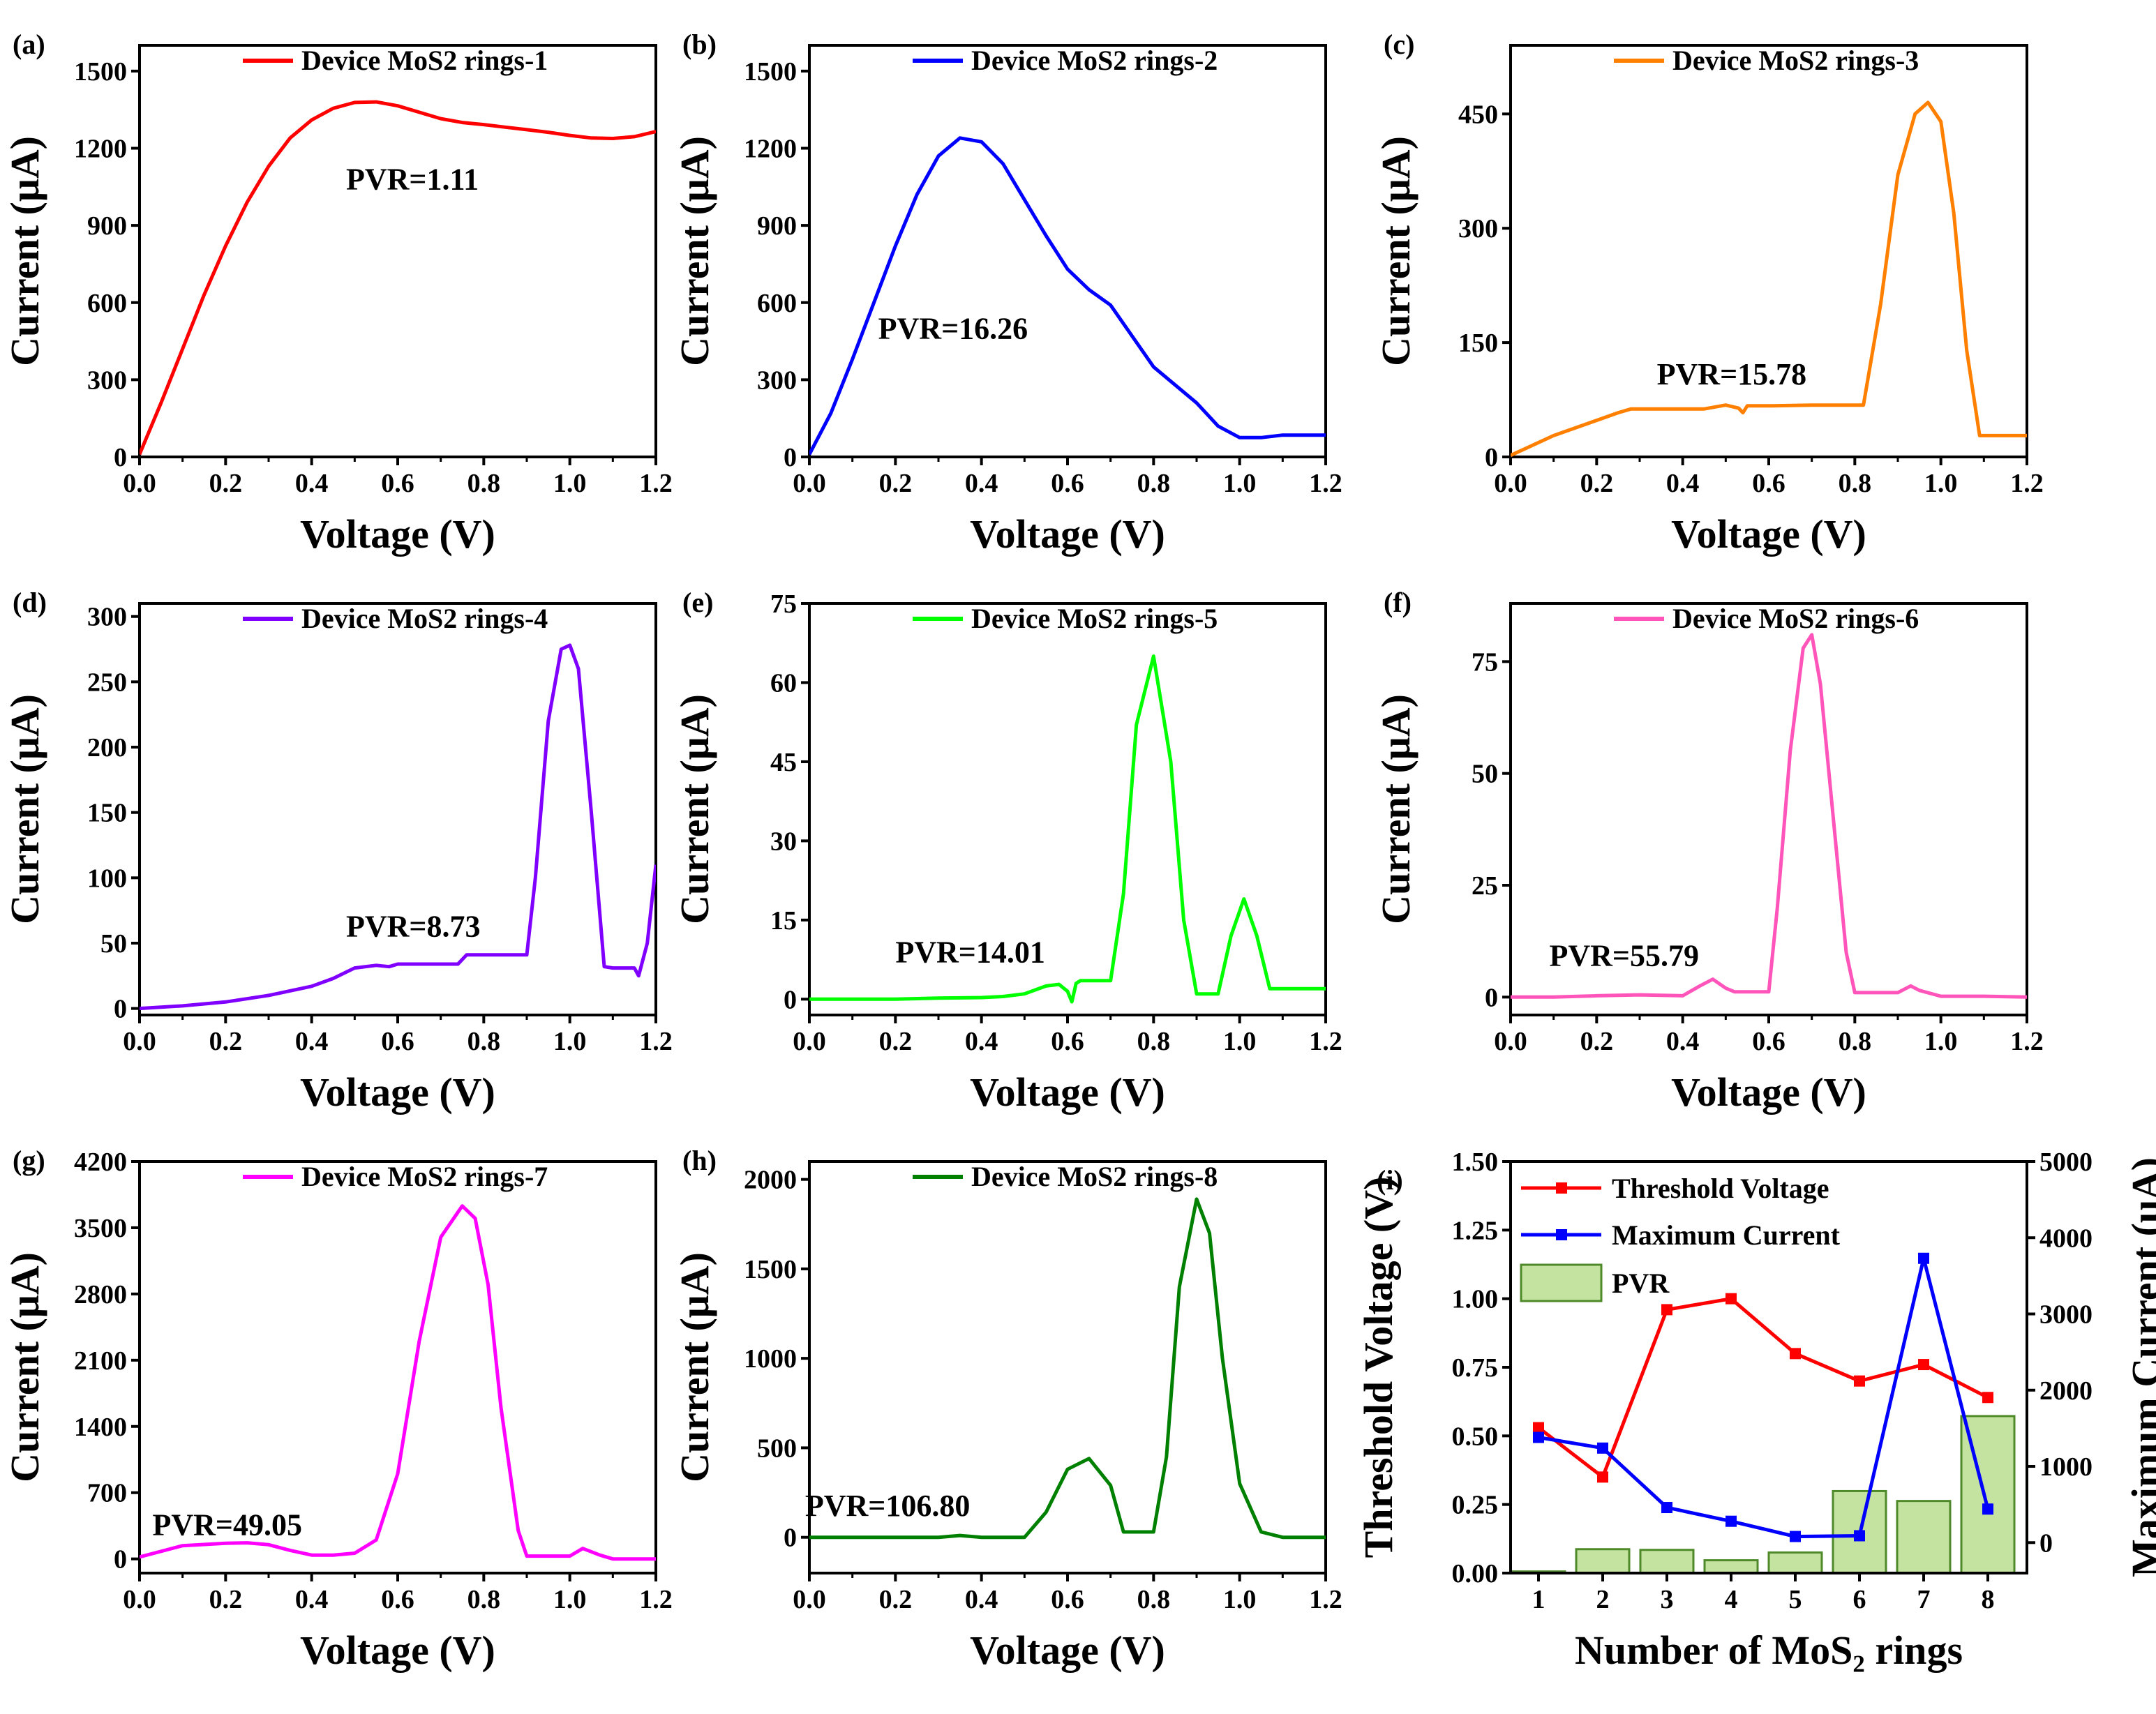  I want to click on pvr-annotation: PVR=49.05, so click(228, 1525).